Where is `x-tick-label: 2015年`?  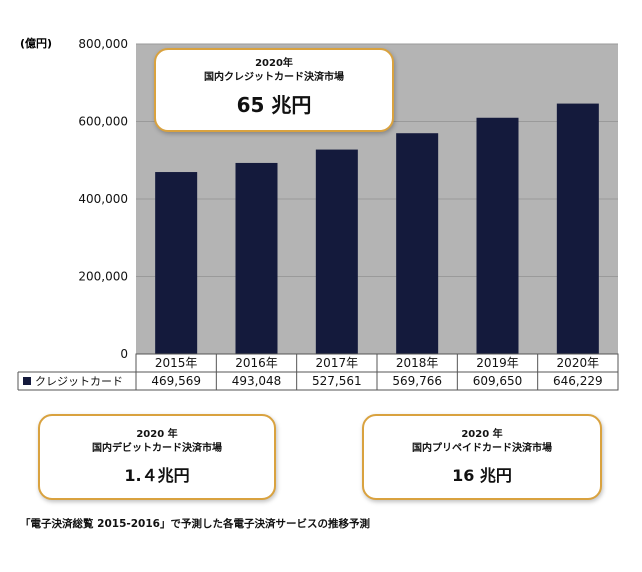 x-tick-label: 2015年 is located at coordinates (176, 363).